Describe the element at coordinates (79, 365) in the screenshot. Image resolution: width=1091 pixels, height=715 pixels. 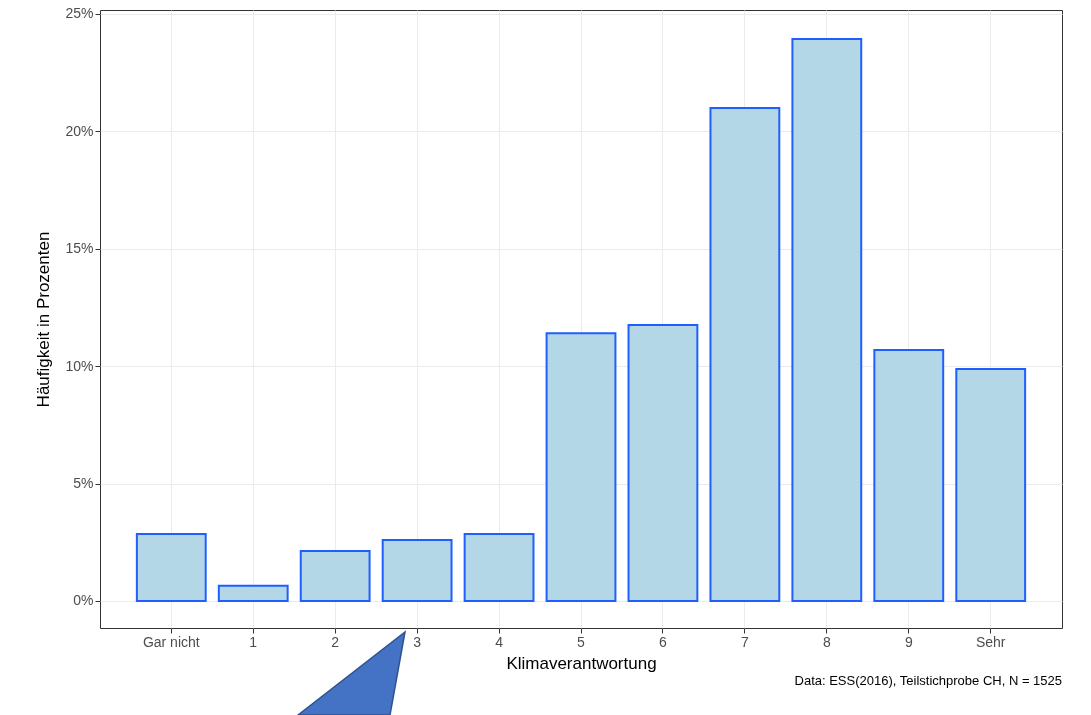
I see `y-tick-label: 10%` at that location.